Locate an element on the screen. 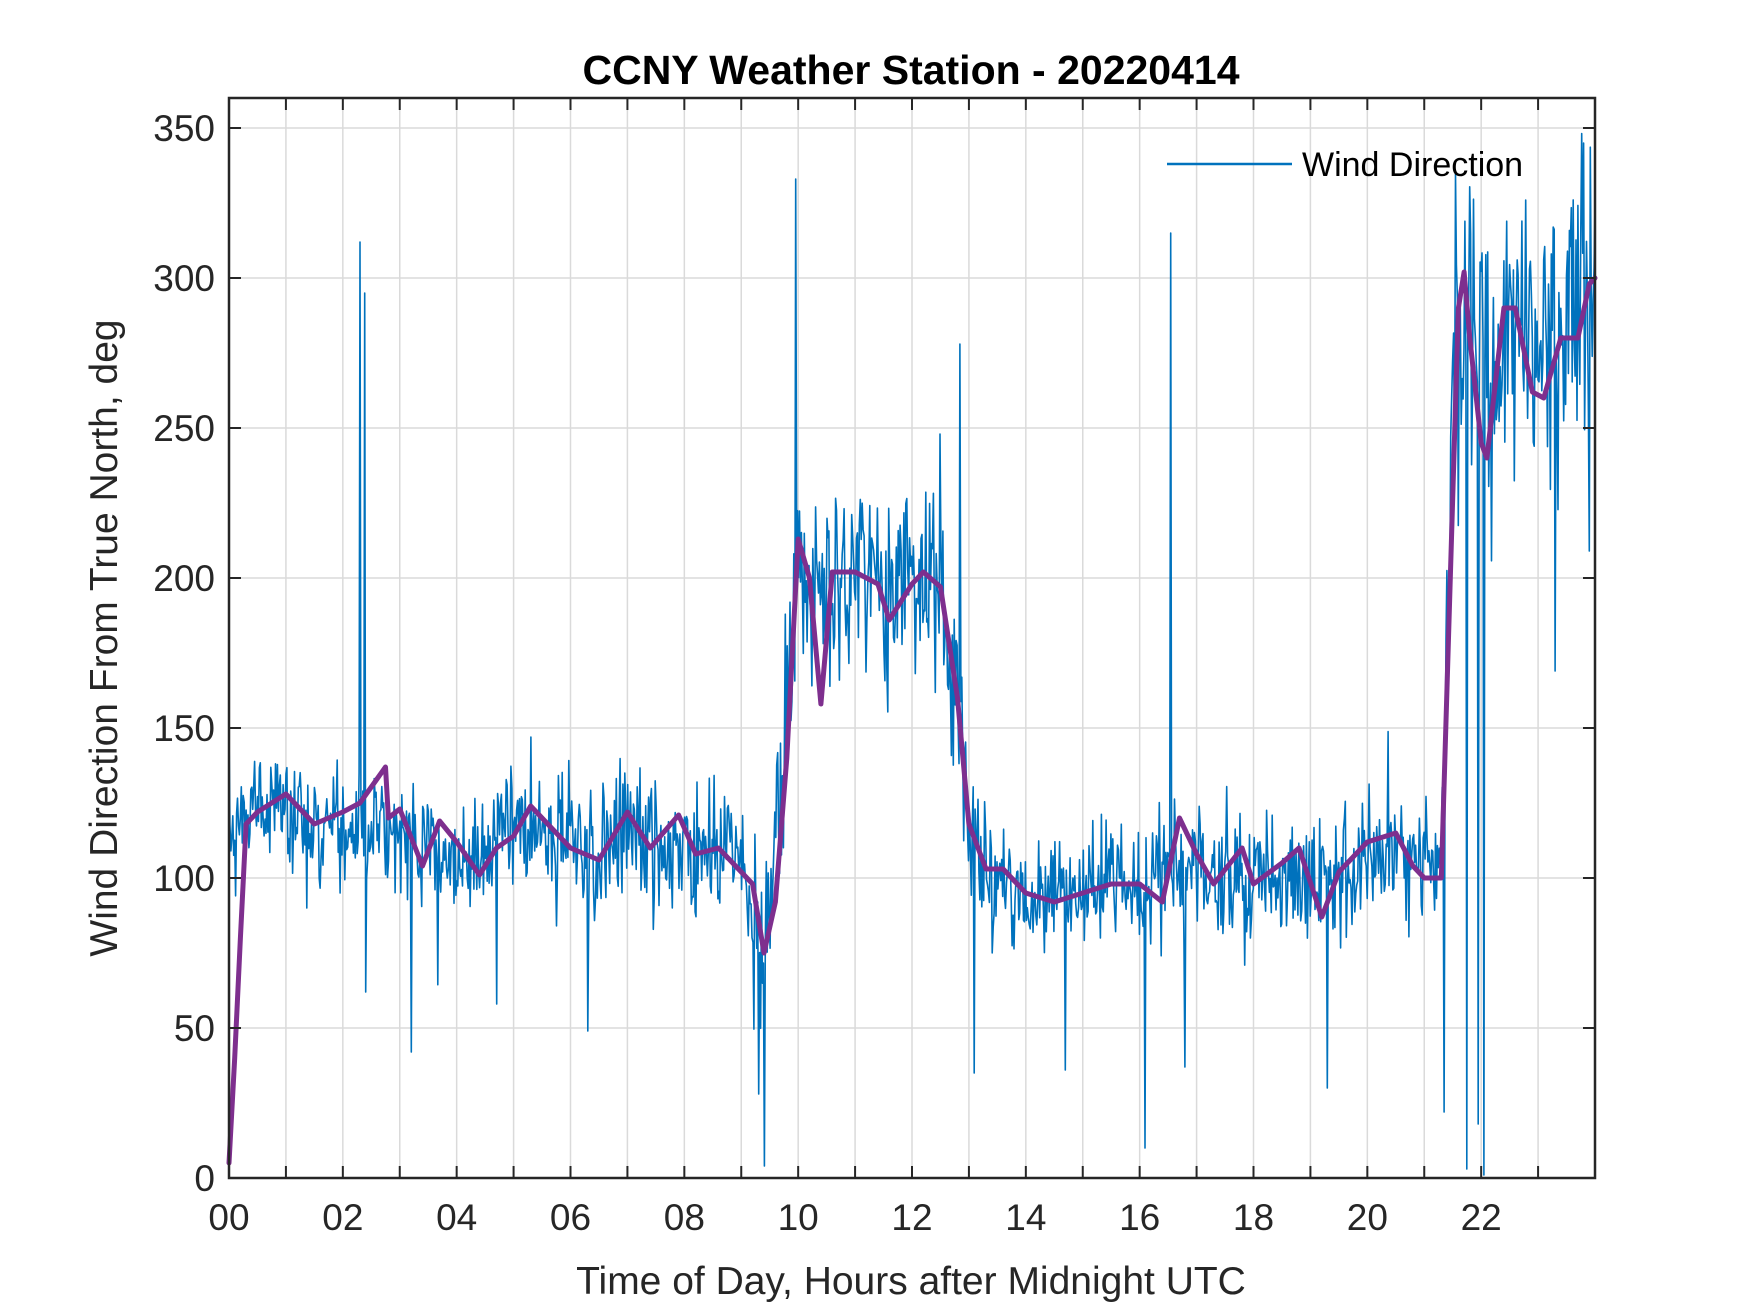 The height and width of the screenshot is (1313, 1750). x-tick-label: 20 is located at coordinates (1367, 1217).